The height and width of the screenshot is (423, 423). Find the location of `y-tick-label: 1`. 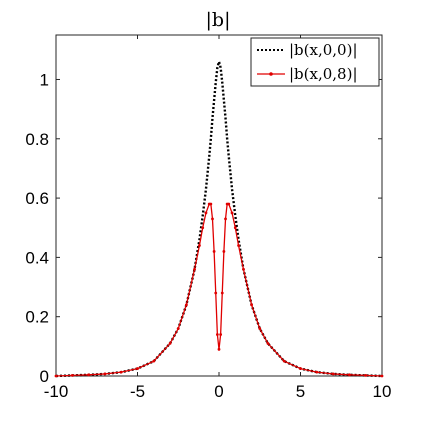

y-tick-label: 1 is located at coordinates (44, 79).